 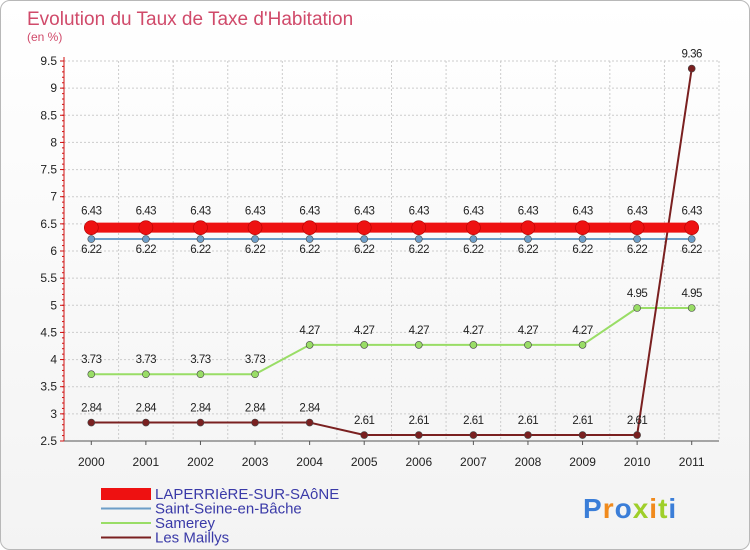 I want to click on y-tick-label: 8, so click(x=53, y=142).